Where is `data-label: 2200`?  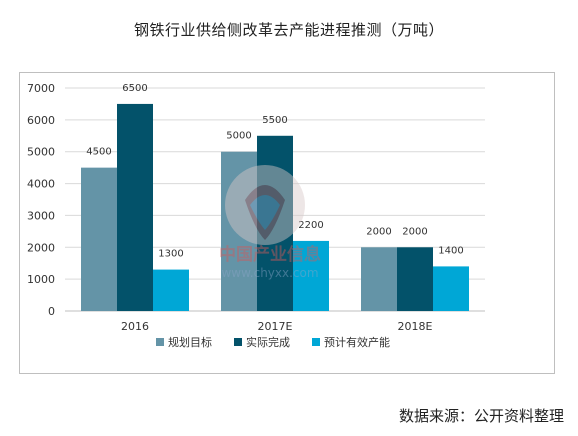
data-label: 2200 is located at coordinates (310, 225).